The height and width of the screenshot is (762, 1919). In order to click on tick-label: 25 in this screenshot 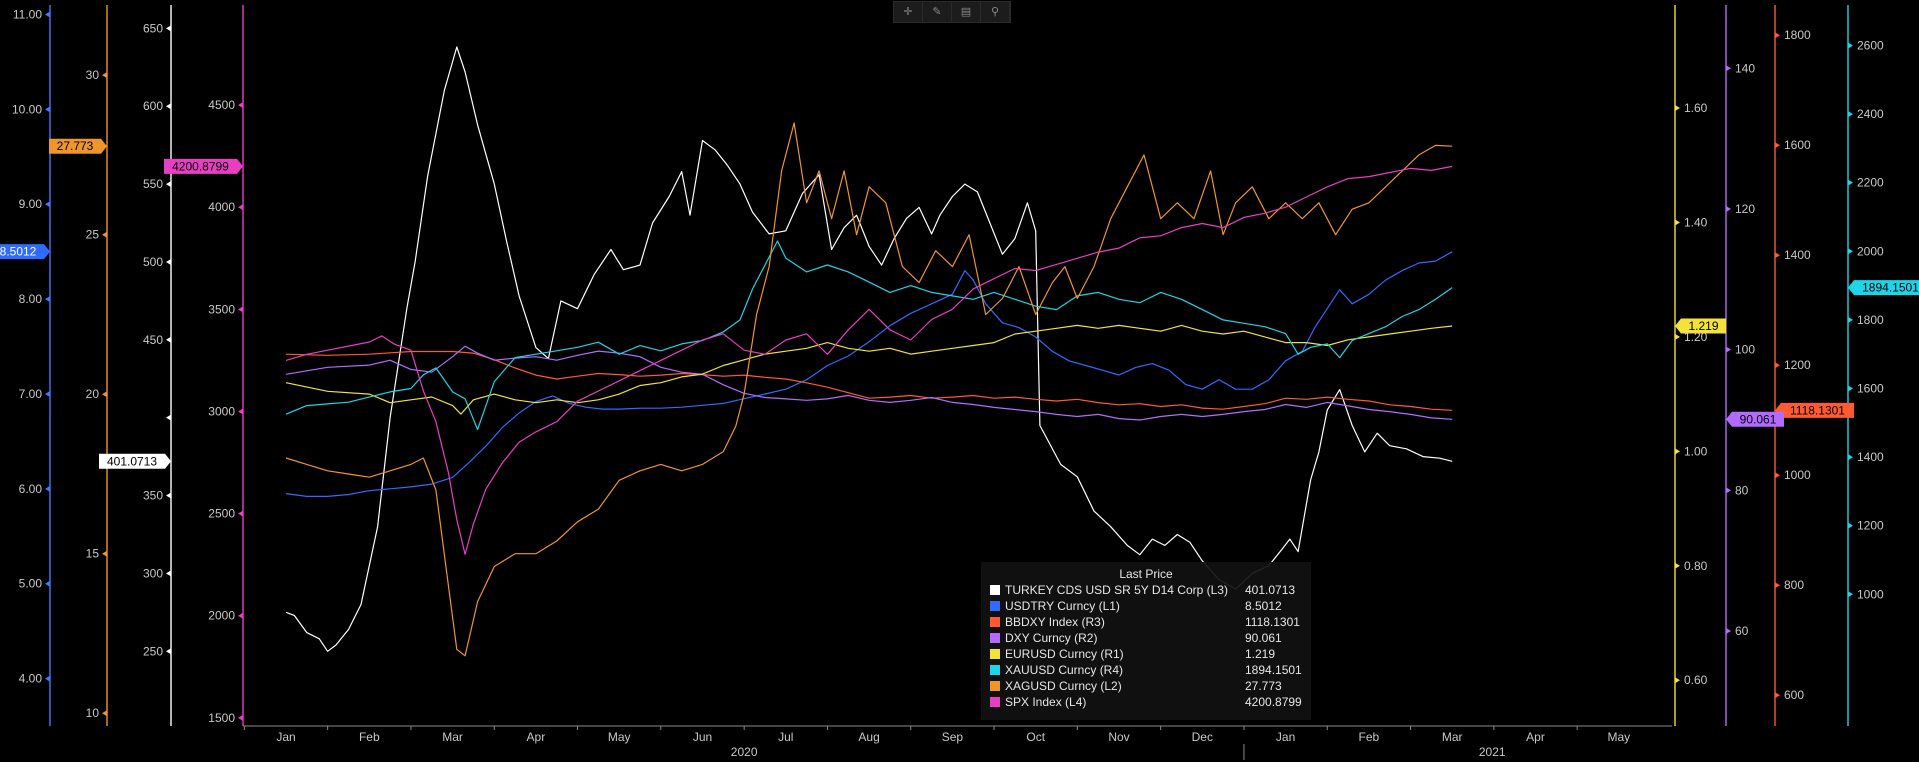, I will do `click(93, 235)`.